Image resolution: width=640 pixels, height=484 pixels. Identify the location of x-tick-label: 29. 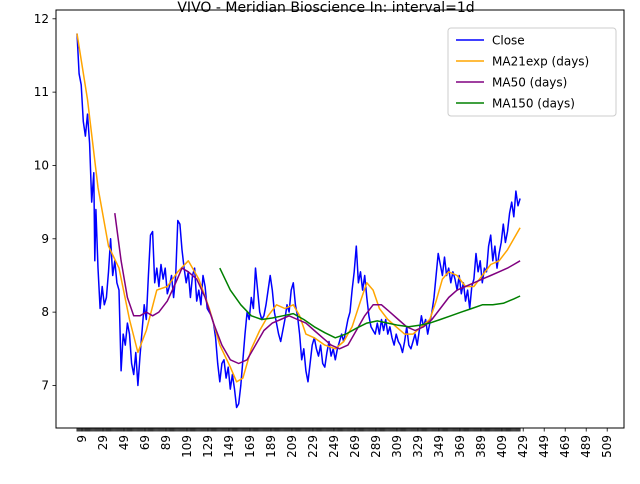
(103, 442).